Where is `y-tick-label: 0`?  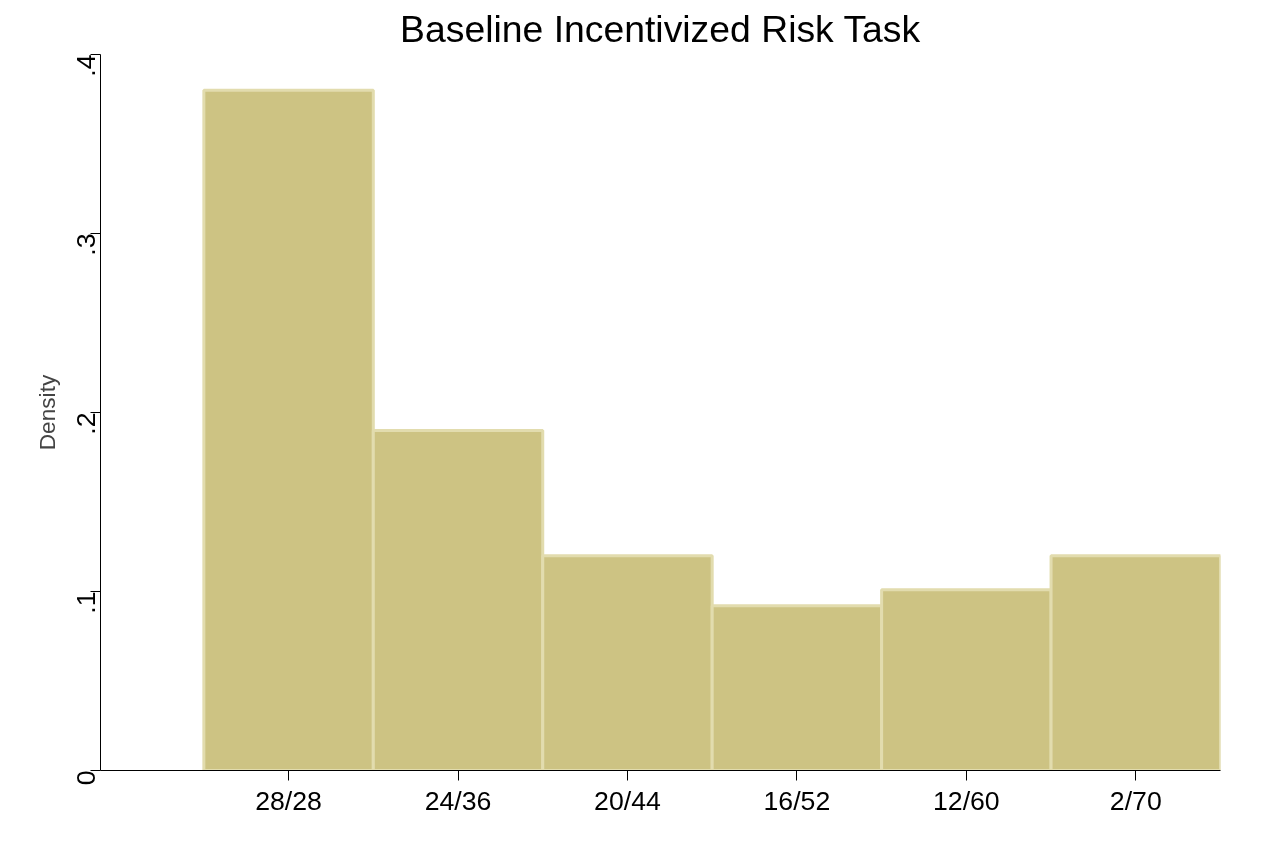 y-tick-label: 0 is located at coordinates (85, 778).